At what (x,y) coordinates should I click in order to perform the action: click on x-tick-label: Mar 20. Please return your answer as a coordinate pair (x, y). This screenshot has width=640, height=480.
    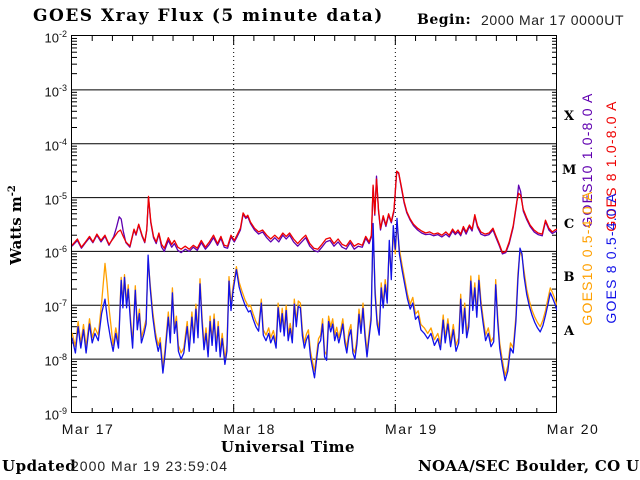
    Looking at the image, I should click on (573, 429).